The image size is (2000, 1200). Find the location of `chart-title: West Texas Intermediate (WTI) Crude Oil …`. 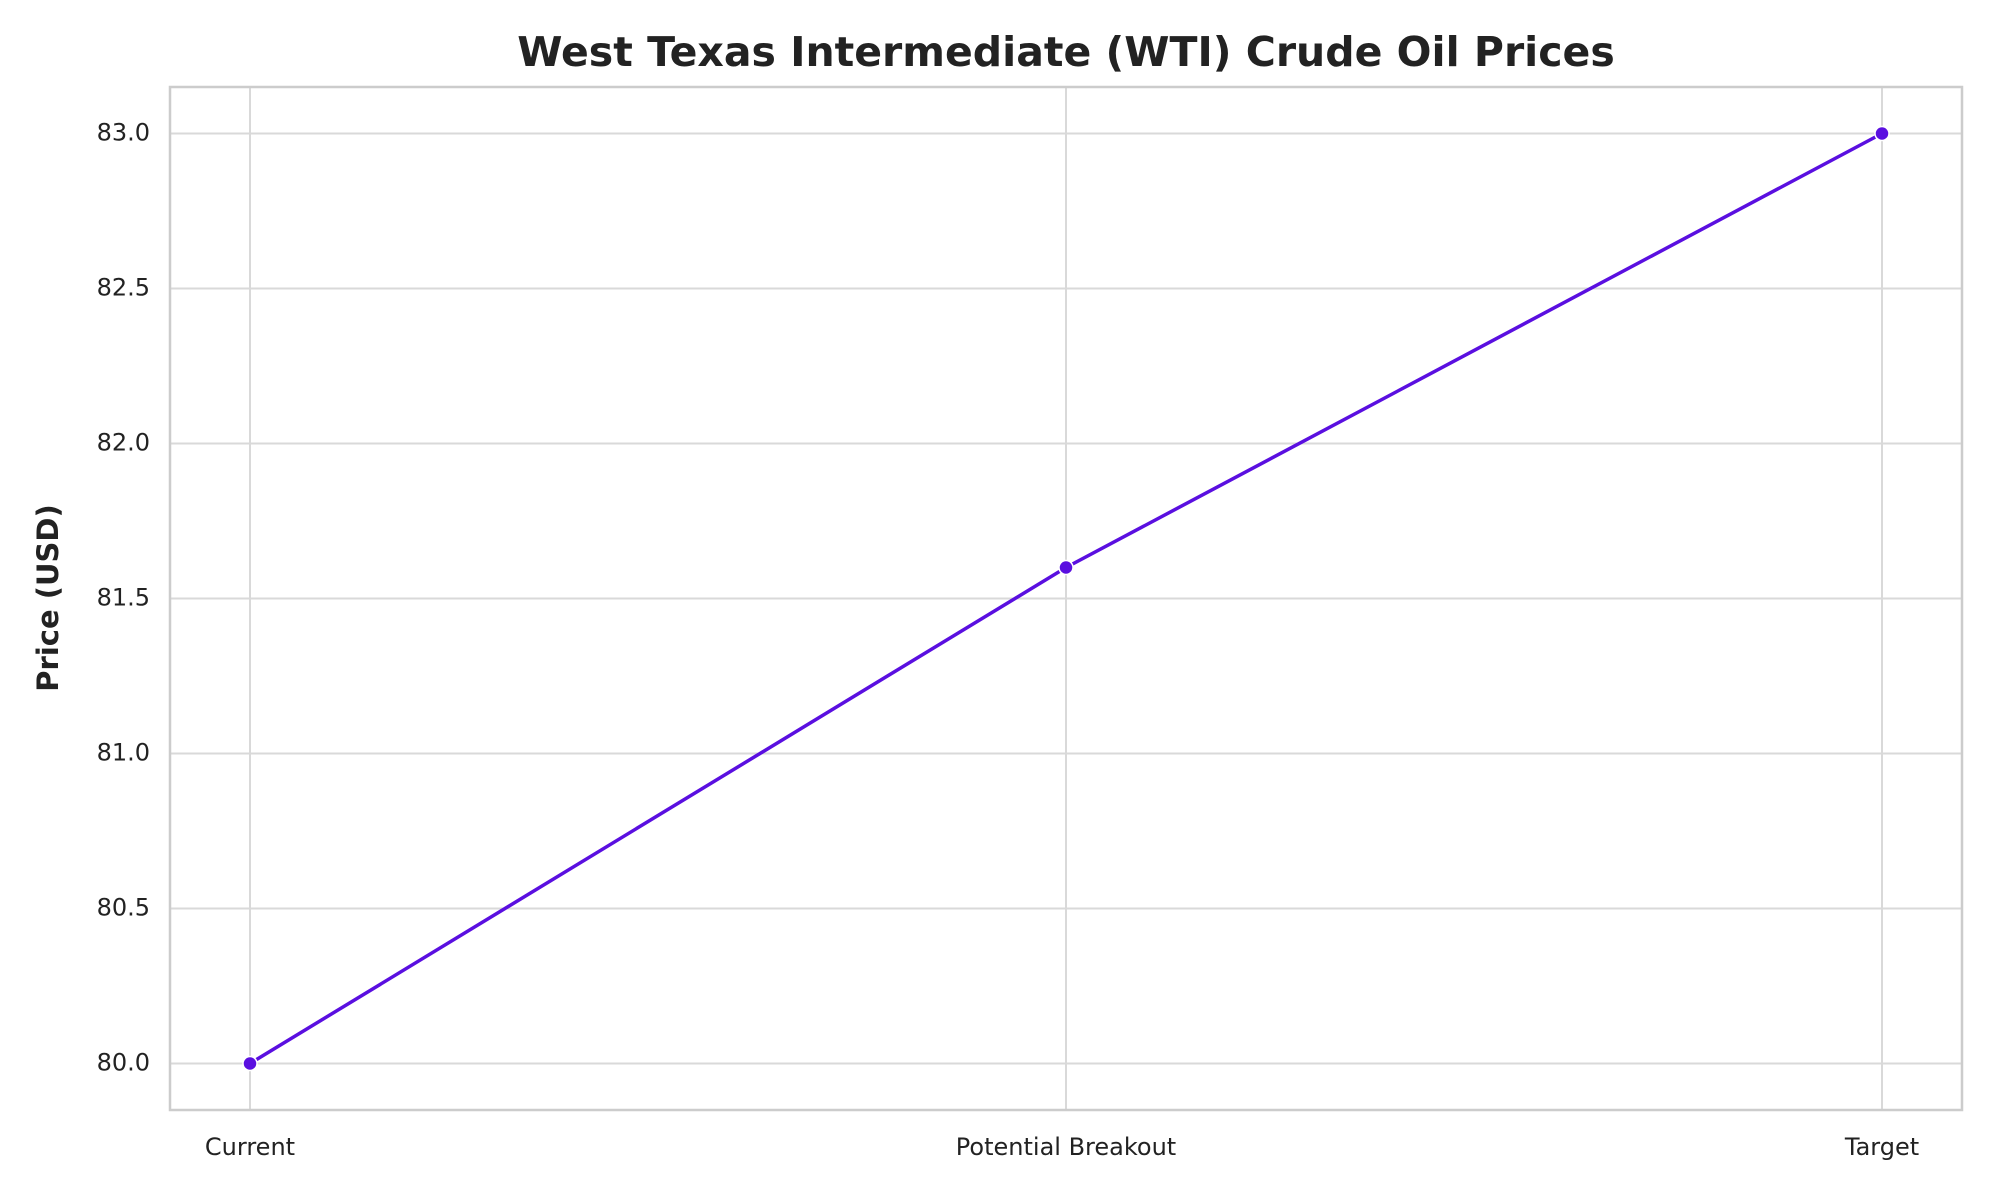

chart-title: West Texas Intermediate (WTI) Crude Oil … is located at coordinates (1066, 52).